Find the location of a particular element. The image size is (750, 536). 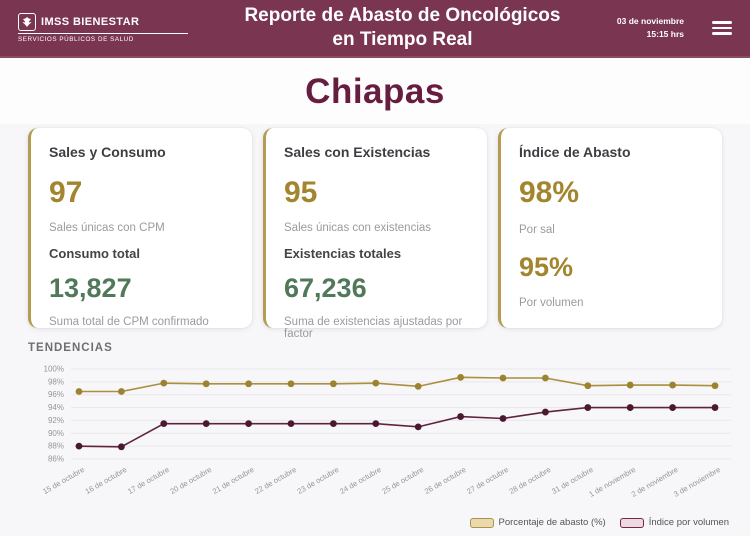

card-primary-value: 97 is located at coordinates (66, 192).